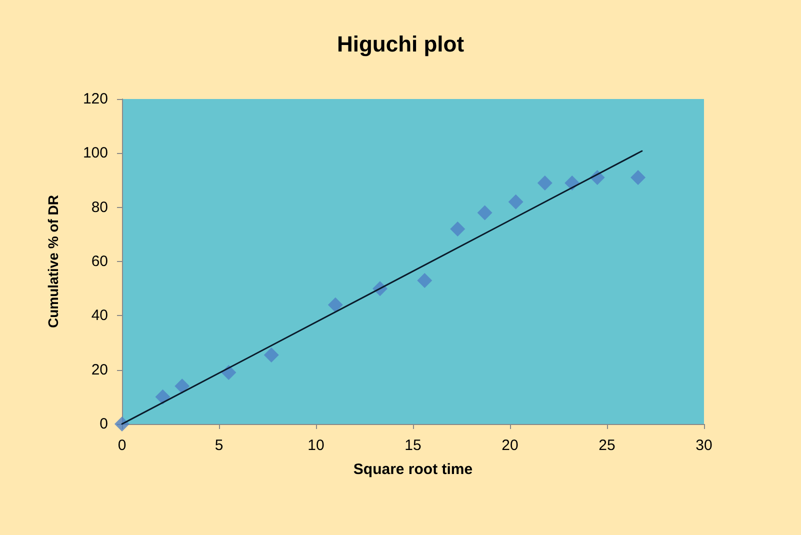  What do you see at coordinates (99, 207) in the screenshot?
I see `y-tick-label: 80` at bounding box center [99, 207].